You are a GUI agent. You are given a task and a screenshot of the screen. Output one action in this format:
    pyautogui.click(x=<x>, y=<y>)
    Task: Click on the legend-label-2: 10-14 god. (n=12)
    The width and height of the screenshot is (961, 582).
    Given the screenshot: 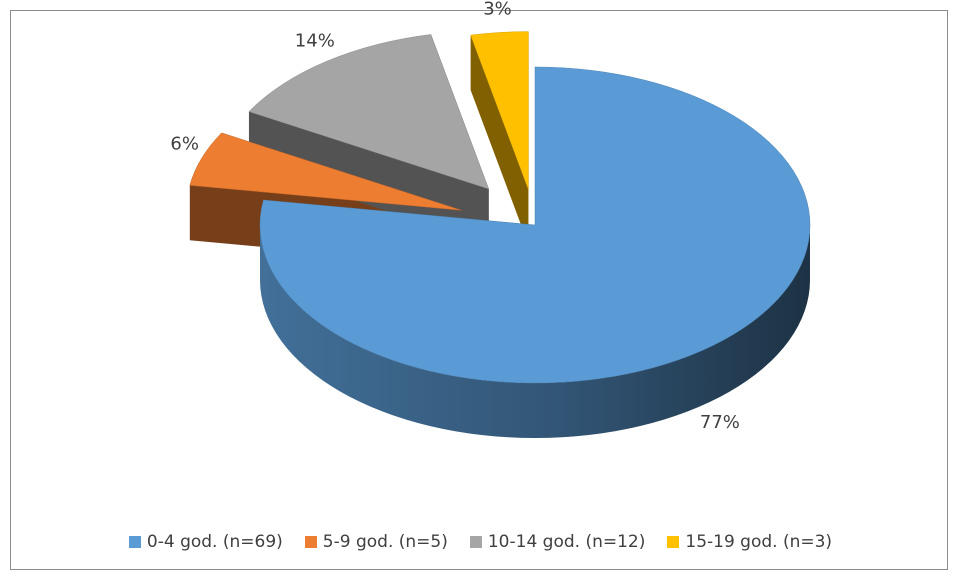 What is the action you would take?
    pyautogui.click(x=566, y=542)
    